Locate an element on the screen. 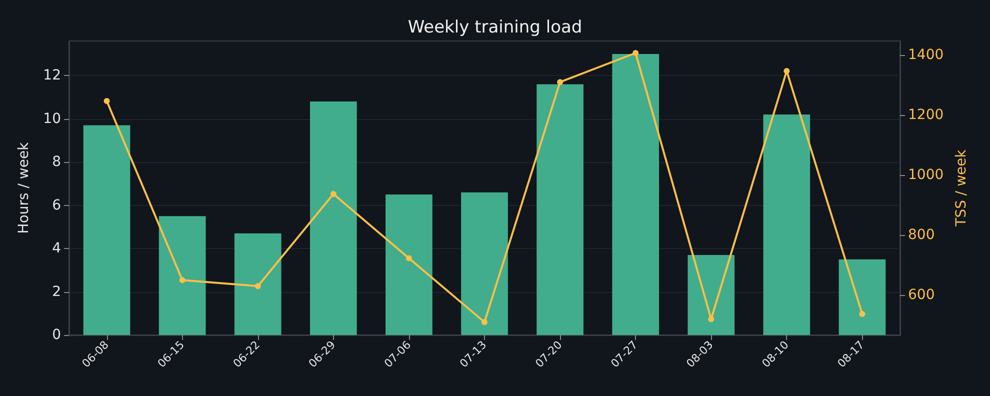 The width and height of the screenshot is (990, 396). y-tick-label: 6 is located at coordinates (57, 205).